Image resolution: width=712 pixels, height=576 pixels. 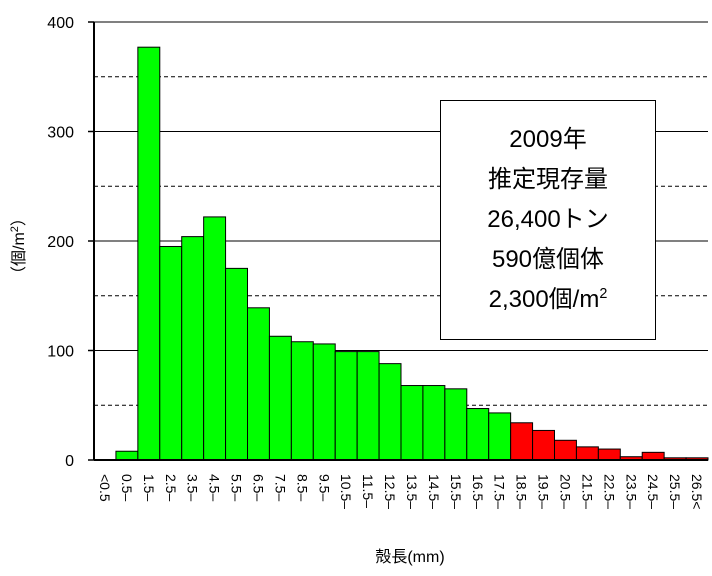 What do you see at coordinates (653, 491) in the screenshot?
I see `x-tick-label: 24.5–` at bounding box center [653, 491].